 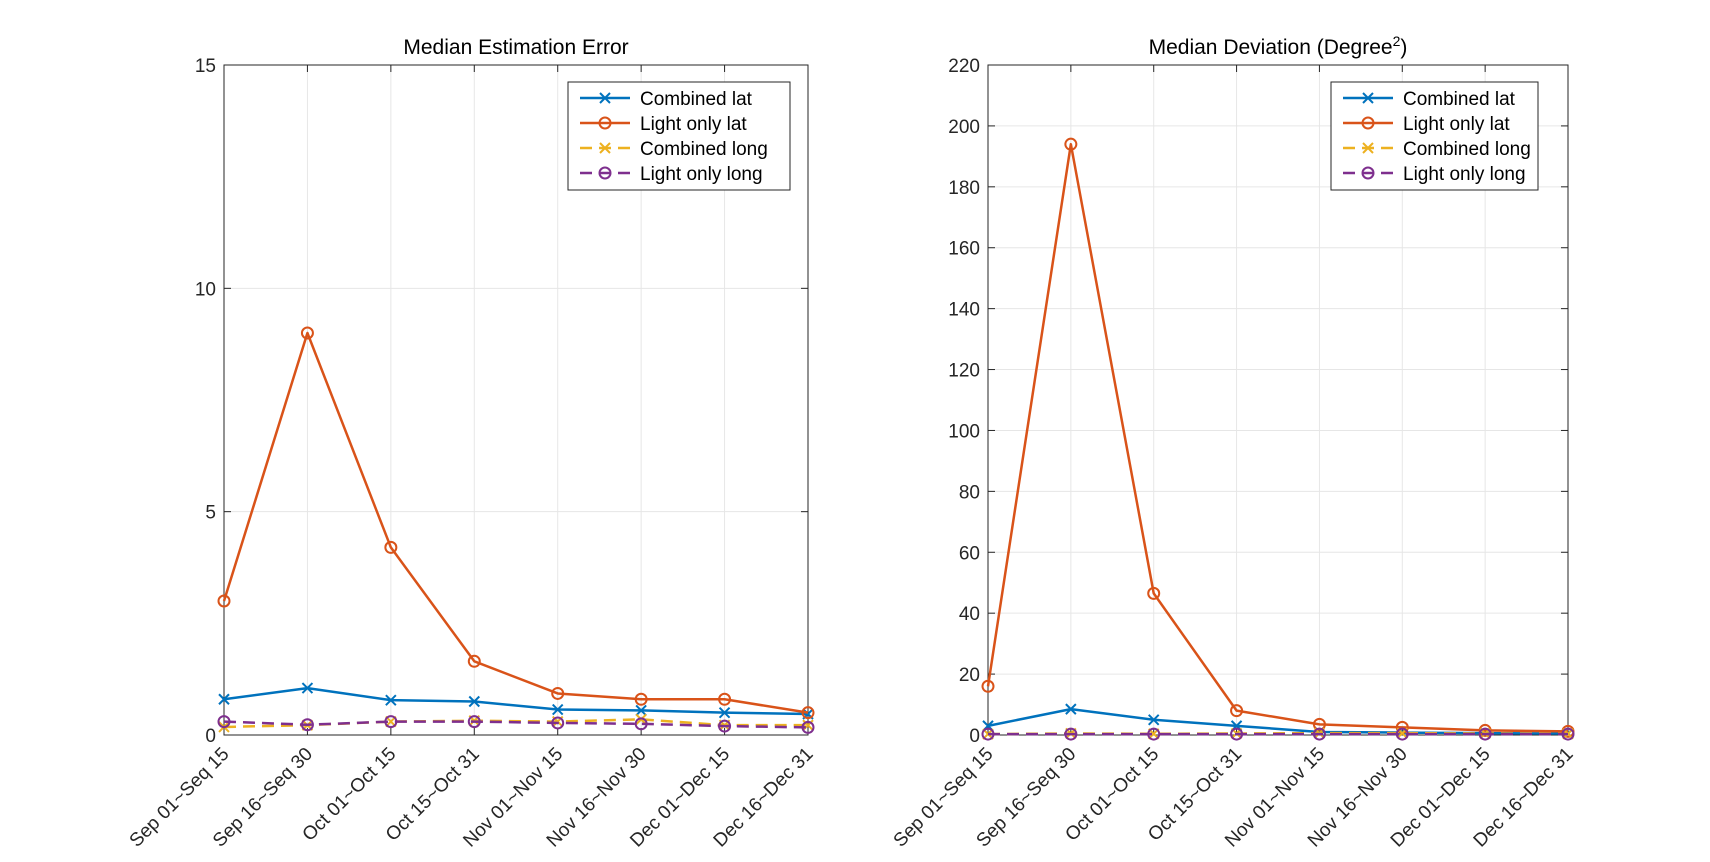 What do you see at coordinates (205, 289) in the screenshot?
I see `y-tick-label: 10` at bounding box center [205, 289].